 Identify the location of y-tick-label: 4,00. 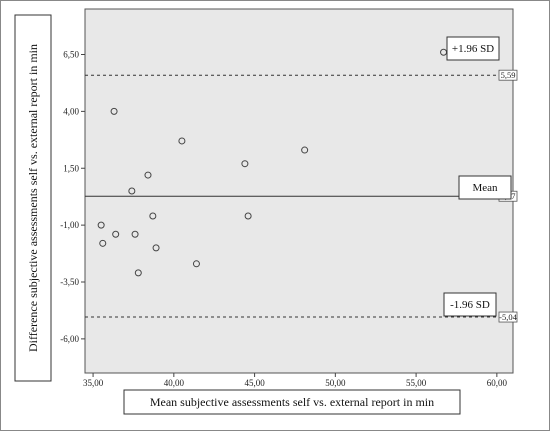
(71, 111).